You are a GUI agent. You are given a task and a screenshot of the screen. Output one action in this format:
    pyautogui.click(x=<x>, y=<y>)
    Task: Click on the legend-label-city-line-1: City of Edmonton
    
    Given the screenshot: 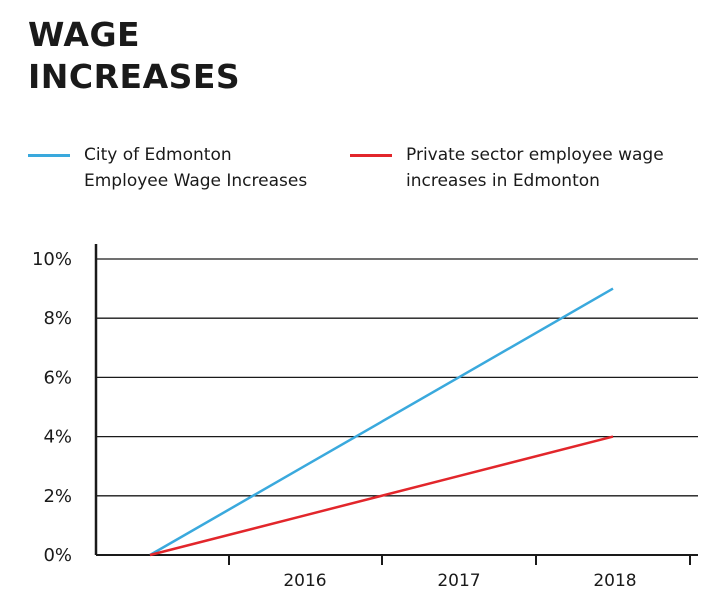 What is the action you would take?
    pyautogui.click(x=158, y=155)
    